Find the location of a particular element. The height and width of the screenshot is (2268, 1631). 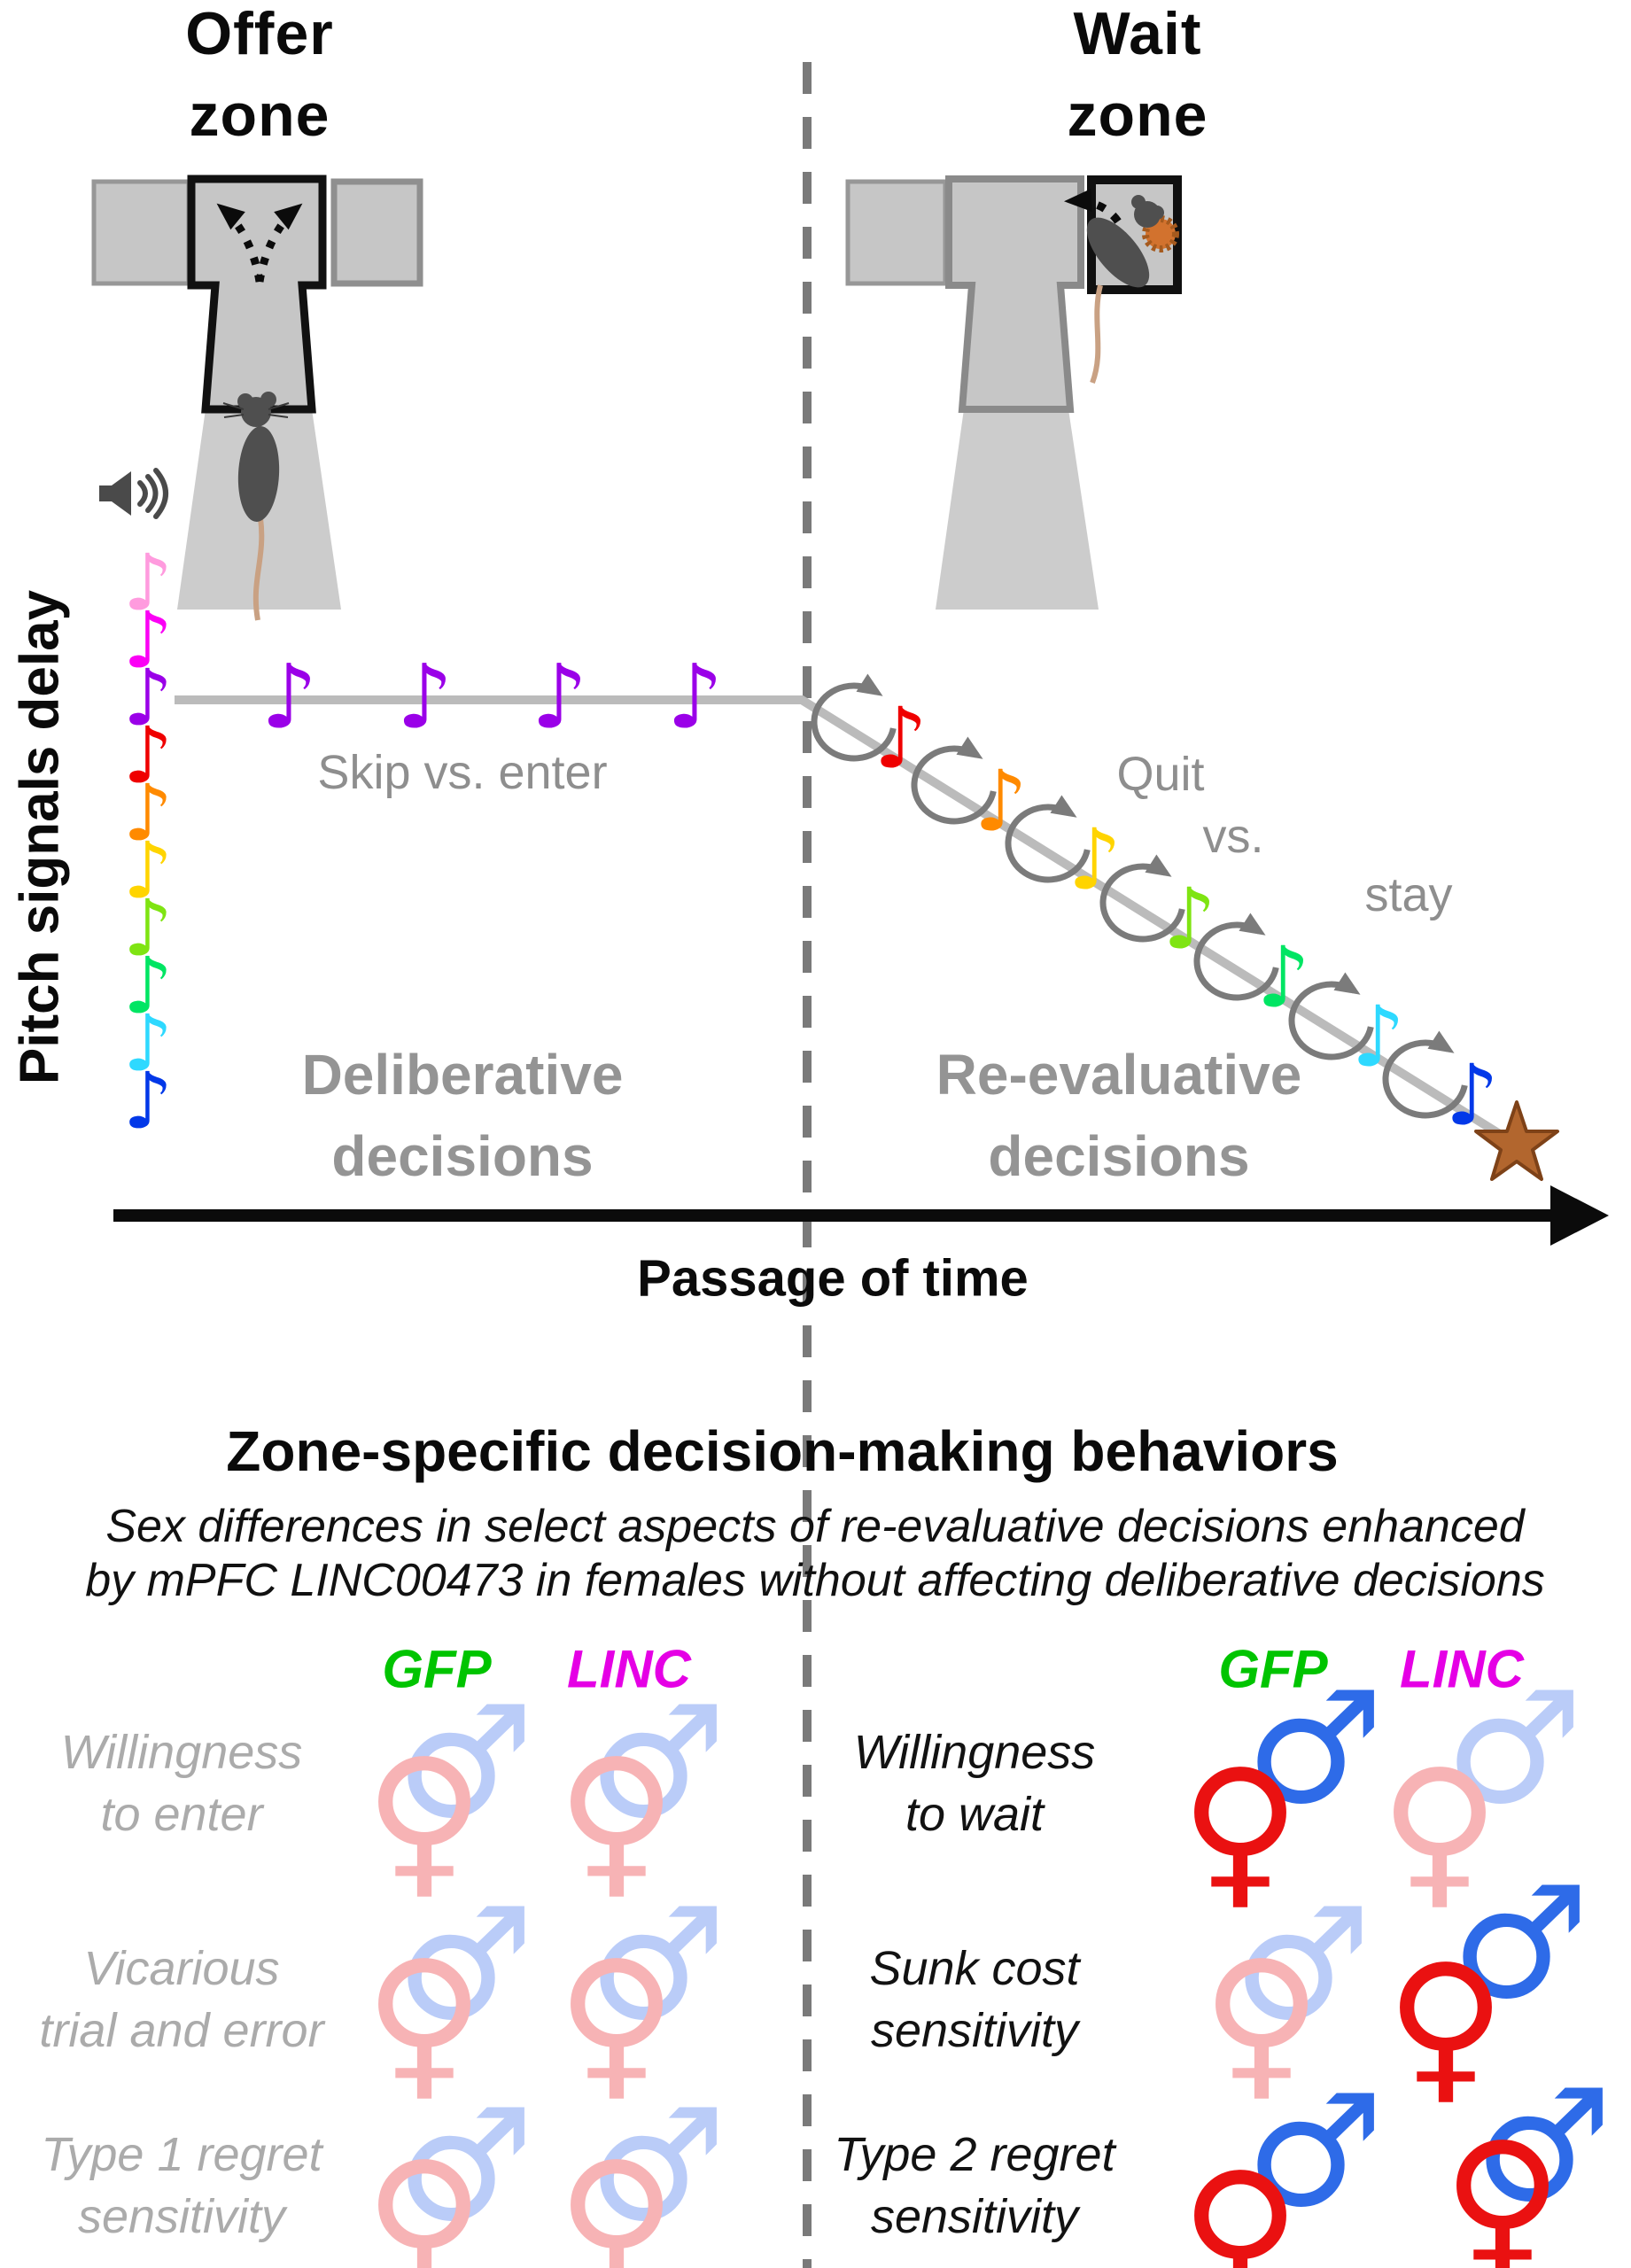

skip-enter-right-arrow is located at coordinates (279, 243).